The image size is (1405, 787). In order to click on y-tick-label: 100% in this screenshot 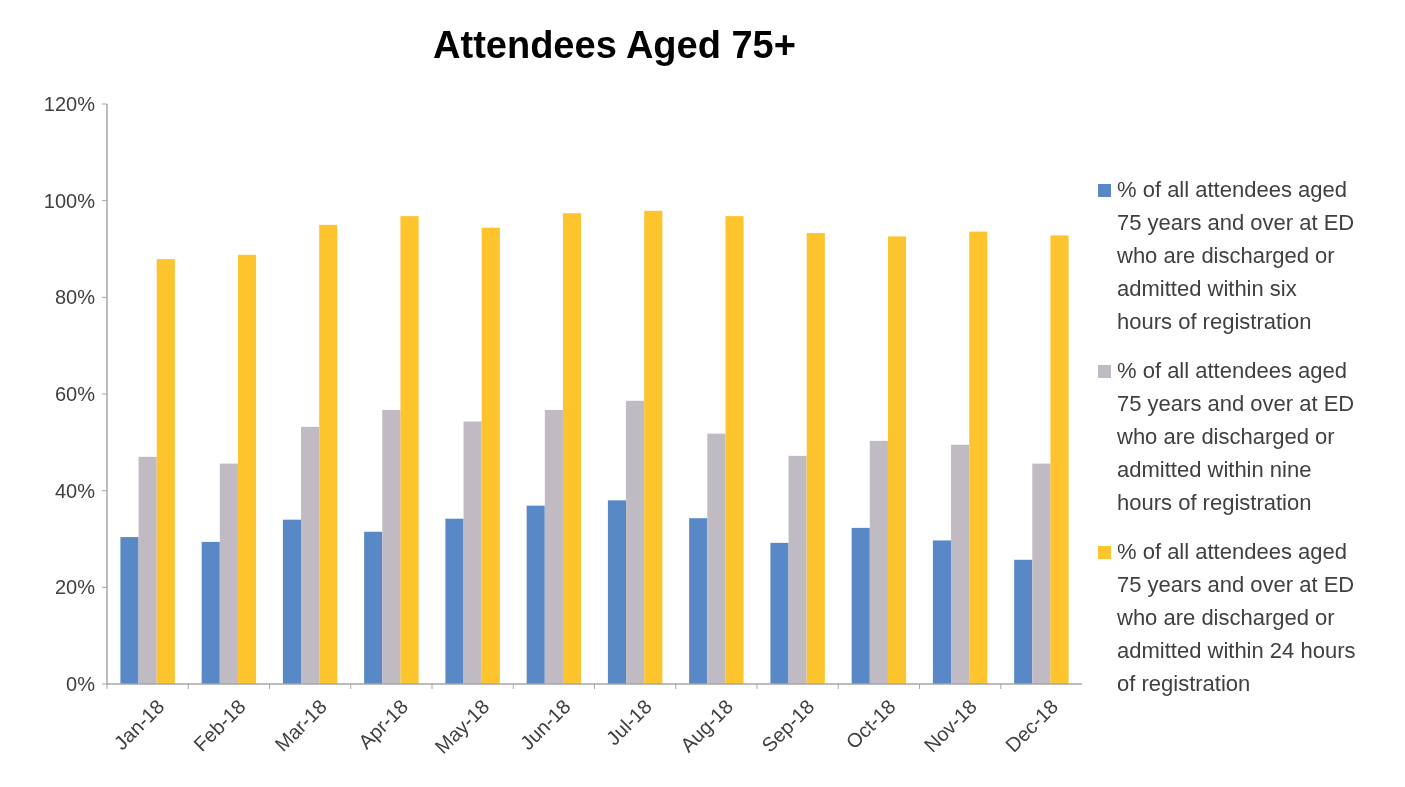, I will do `click(69, 200)`.